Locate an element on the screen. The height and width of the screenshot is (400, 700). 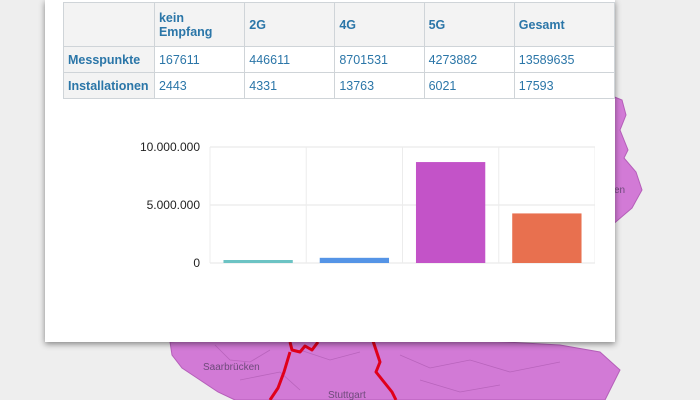
table-cell: 4273882 is located at coordinates (469, 59).